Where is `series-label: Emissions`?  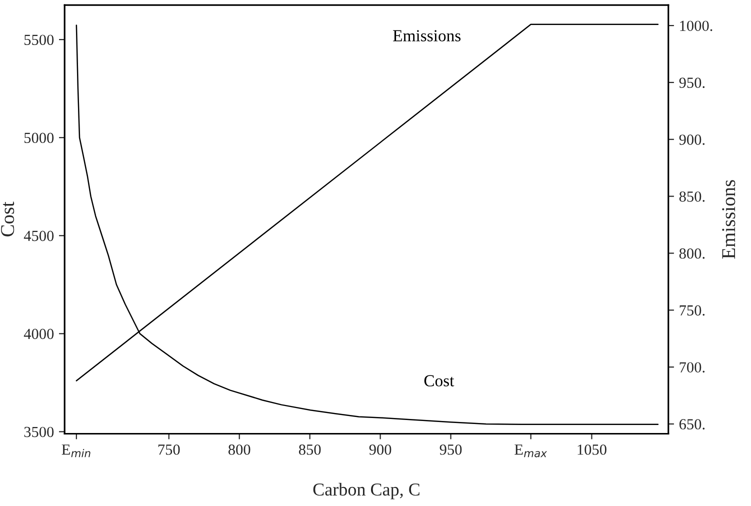
series-label: Emissions is located at coordinates (427, 36).